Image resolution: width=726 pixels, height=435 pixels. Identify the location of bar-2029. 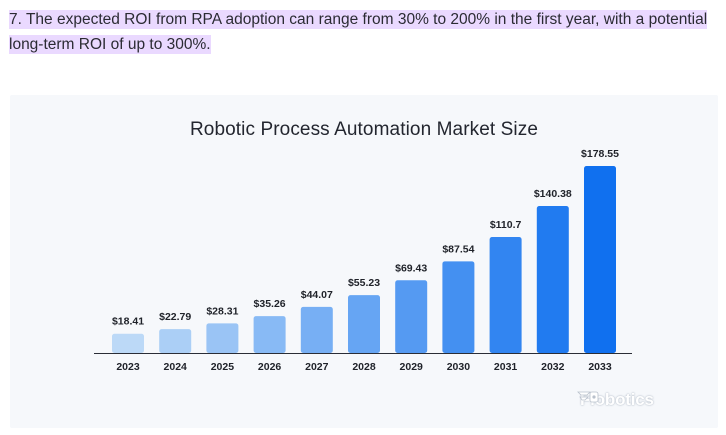
(411, 316).